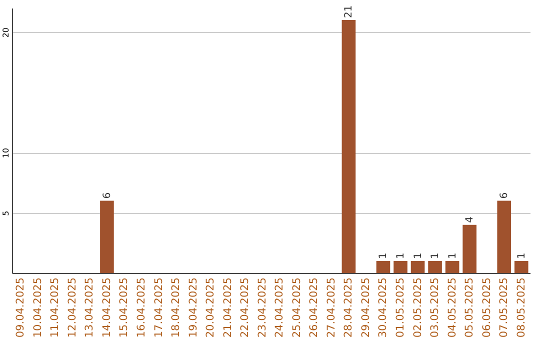 Image resolution: width=540 pixels, height=340 pixels. What do you see at coordinates (245, 308) in the screenshot?
I see `x-tick-label: 22.04.2025` at bounding box center [245, 308].